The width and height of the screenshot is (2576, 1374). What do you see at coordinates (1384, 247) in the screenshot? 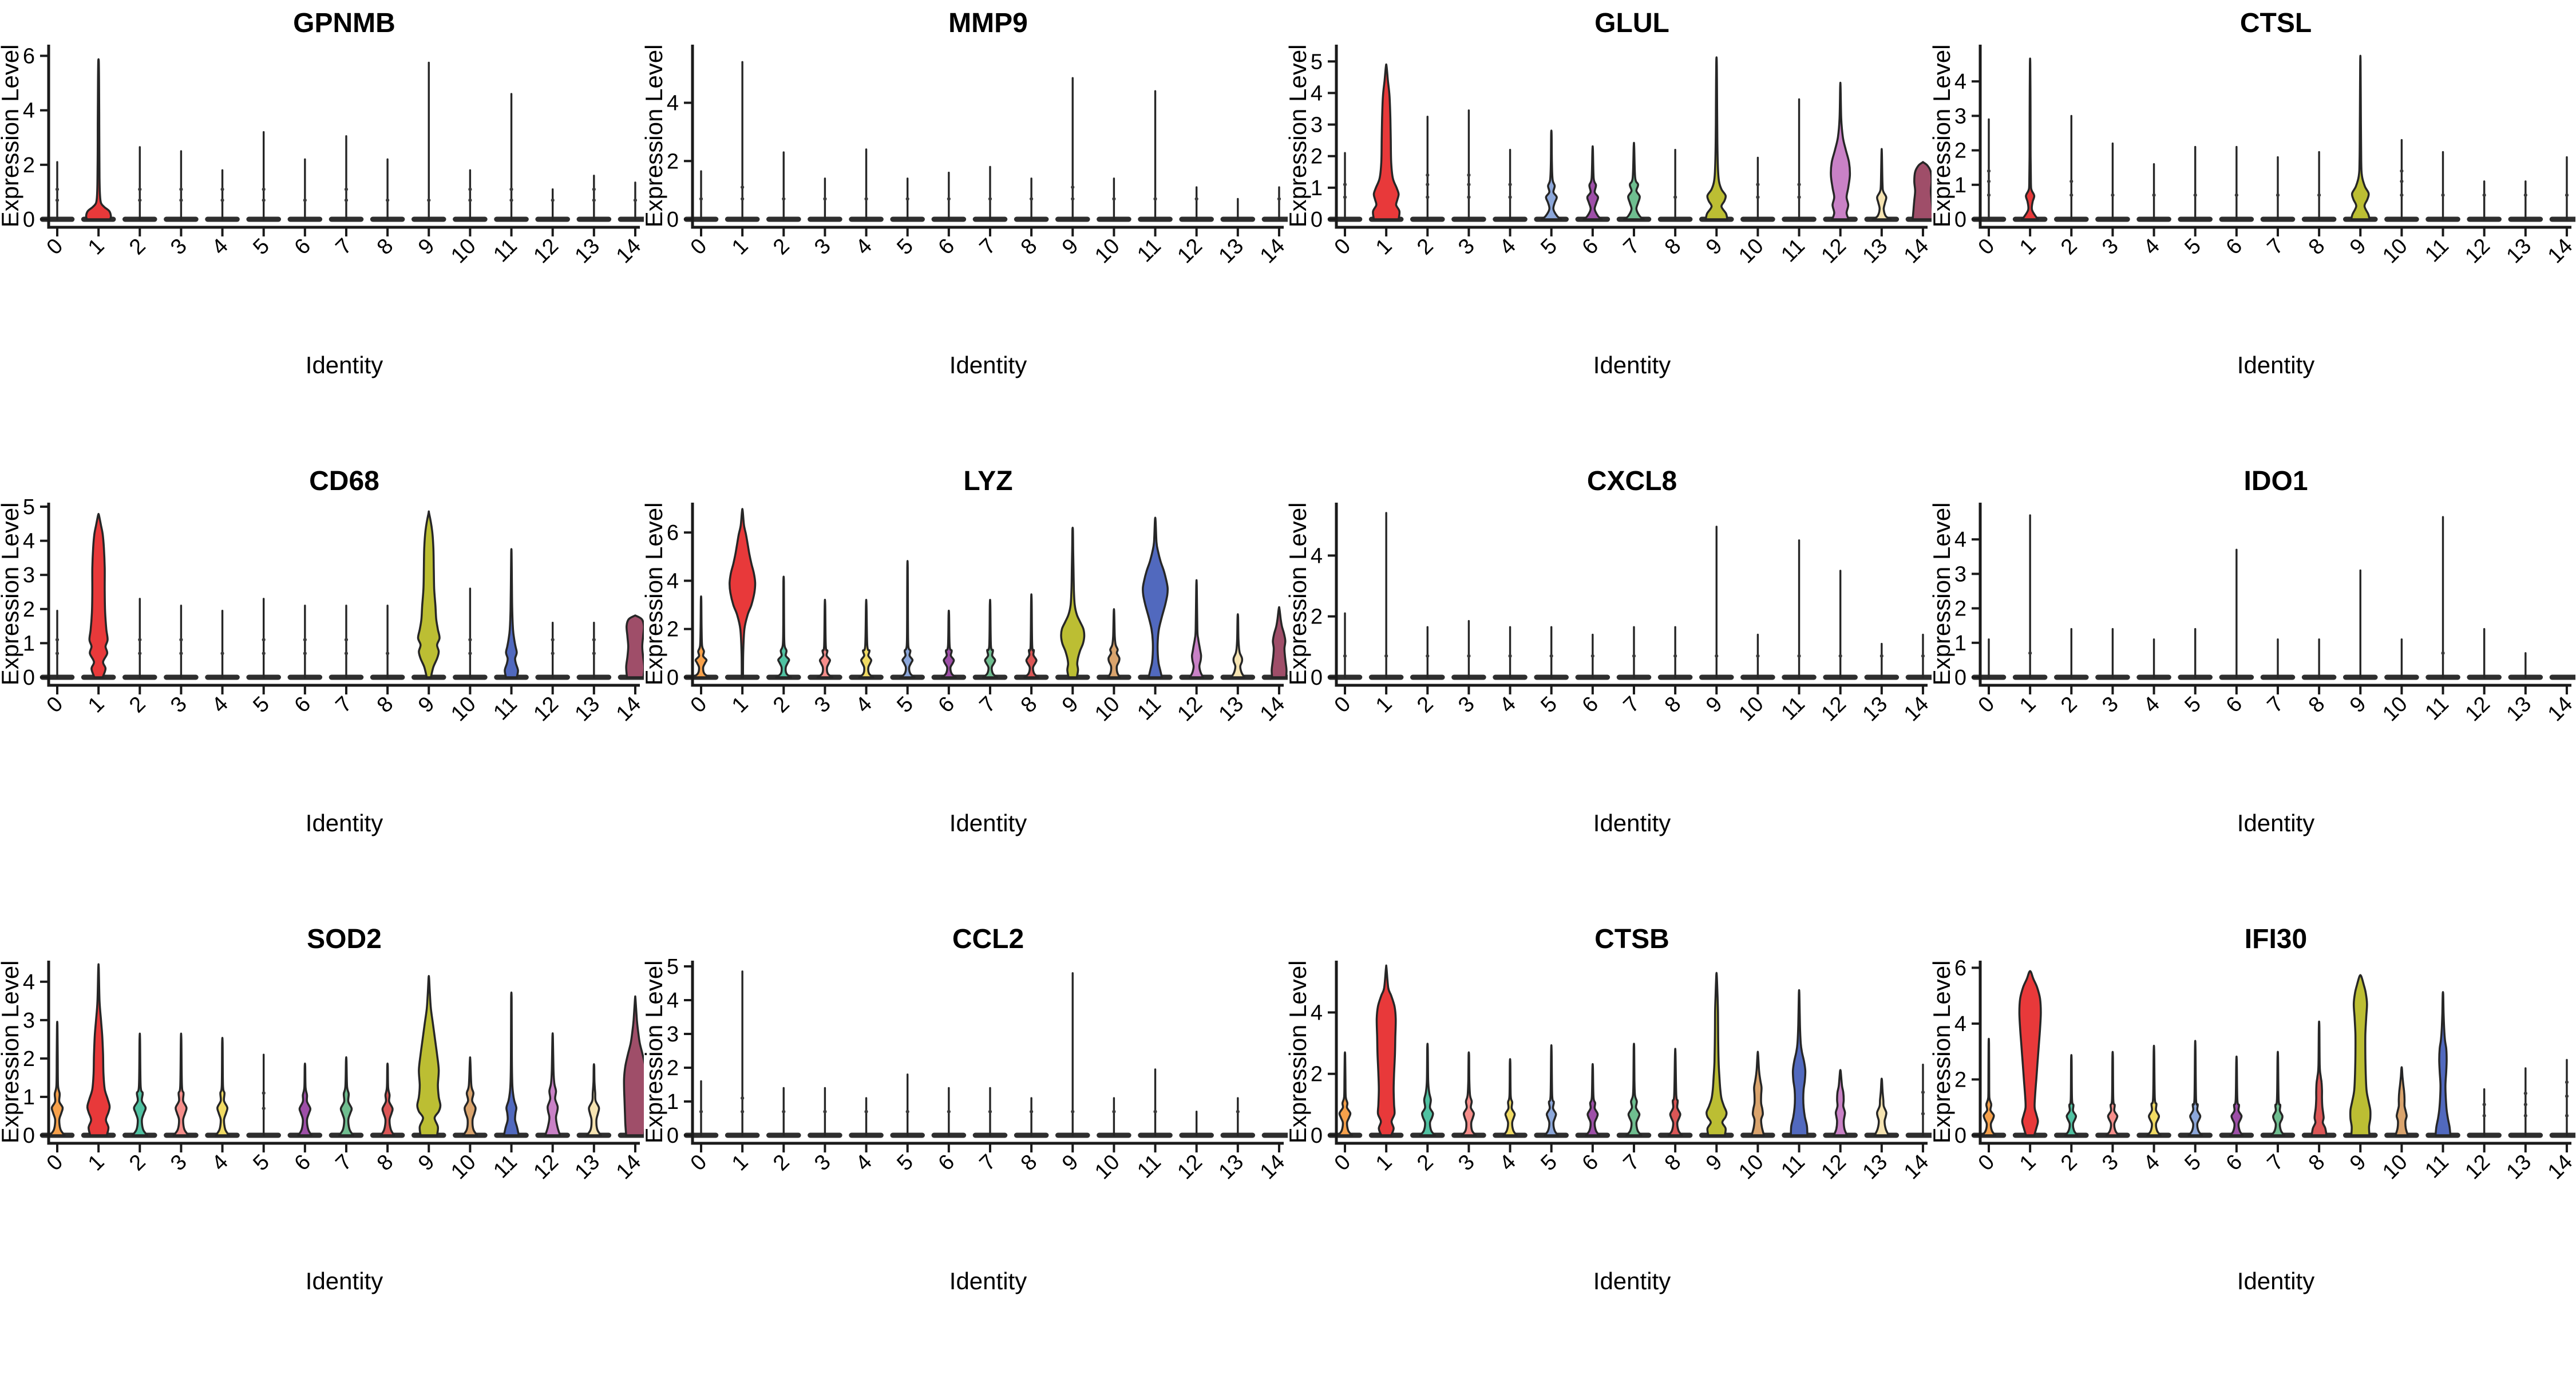
I see `x-tick-label: 1` at bounding box center [1384, 247].